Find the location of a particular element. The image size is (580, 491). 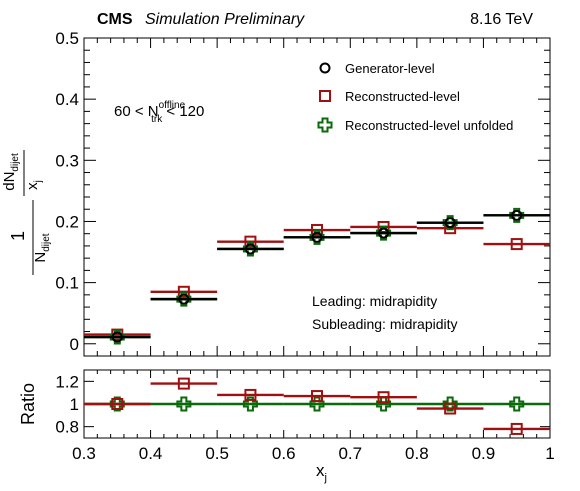

svg-text: Ndijet is located at coordinates (42, 247).